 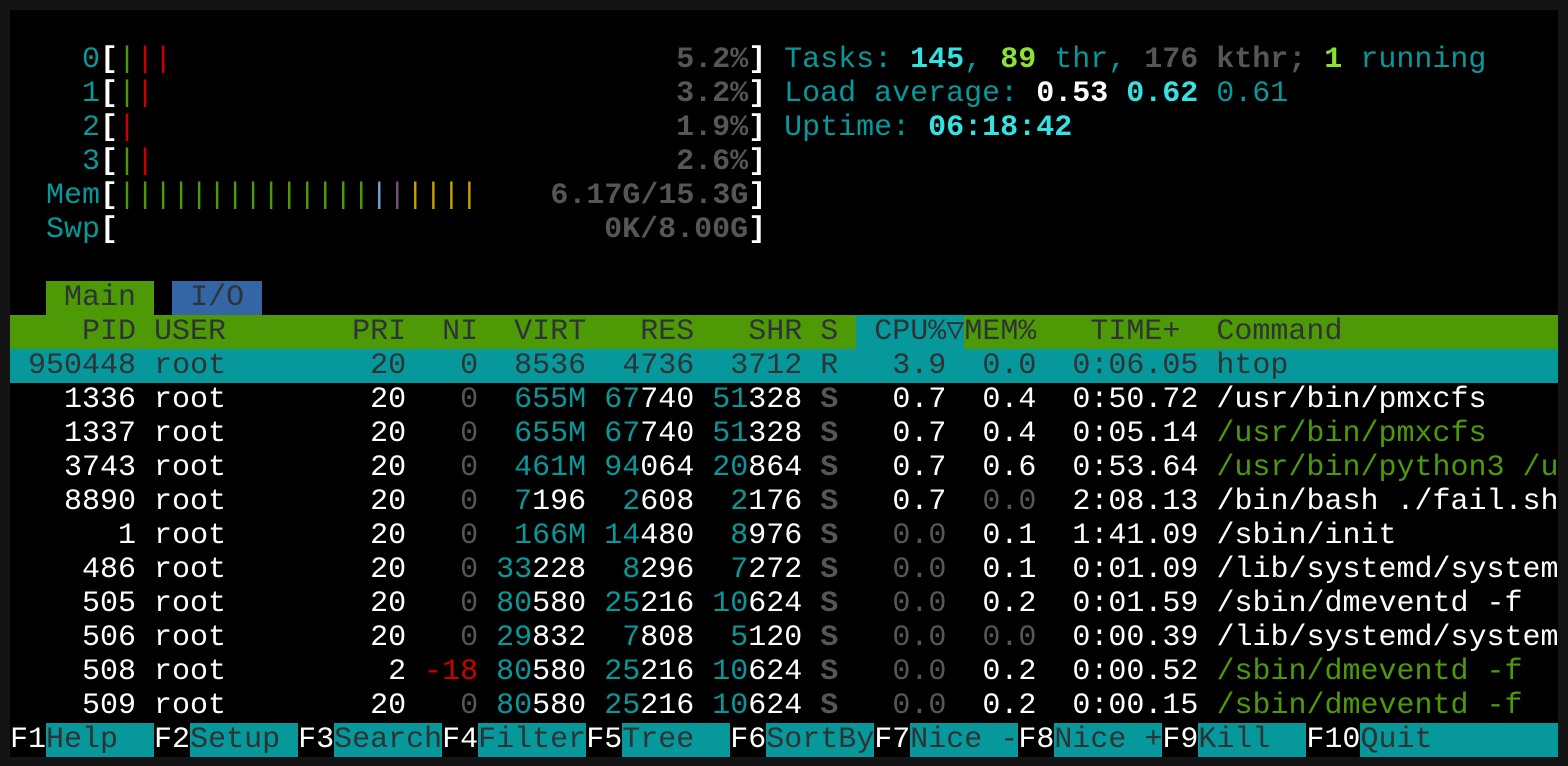 What do you see at coordinates (1279, 332) in the screenshot?
I see `column-command: Command` at bounding box center [1279, 332].